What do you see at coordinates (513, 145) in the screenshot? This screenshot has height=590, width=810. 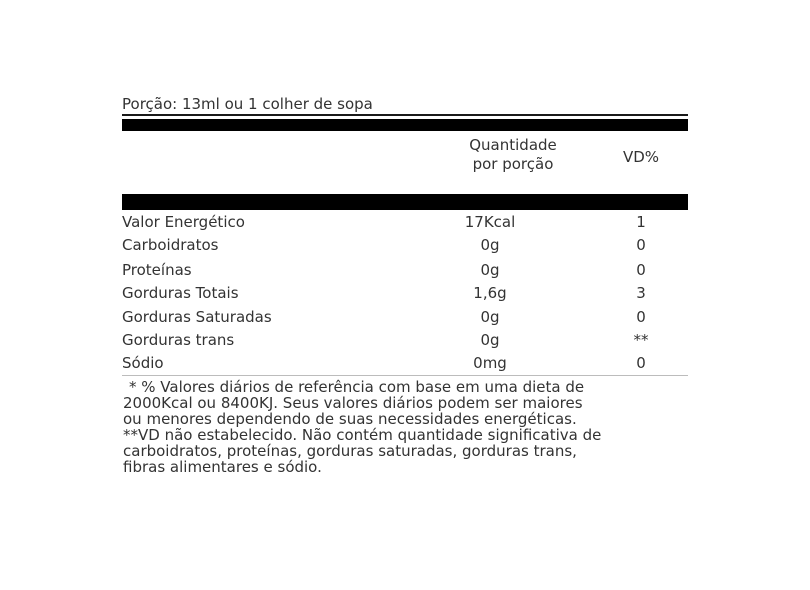 I see `column-header-quantity-line1: Quantidade` at bounding box center [513, 145].